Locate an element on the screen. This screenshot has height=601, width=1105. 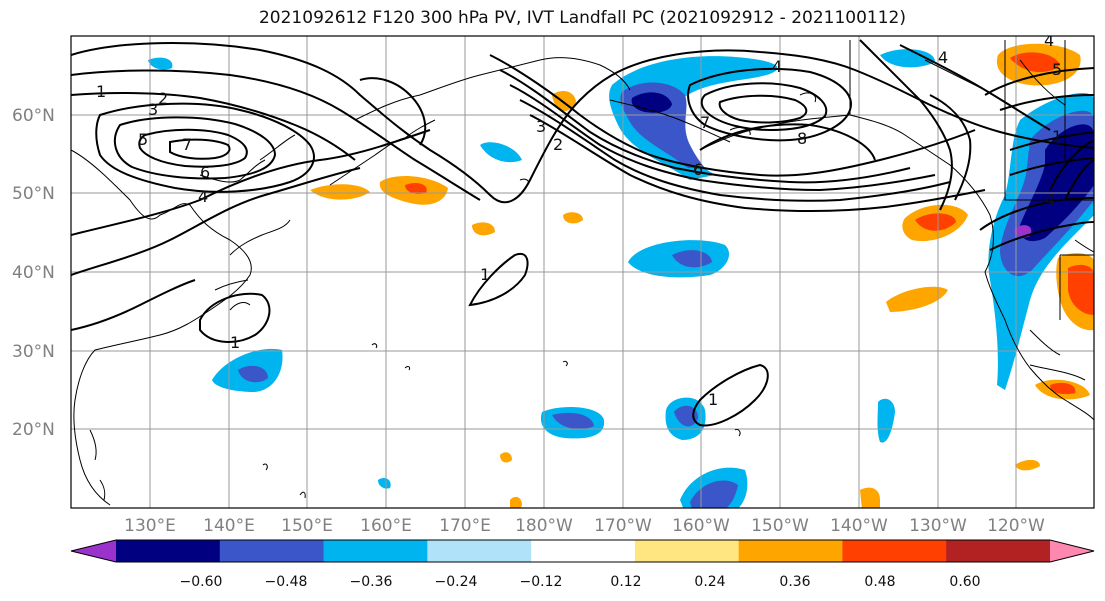
colorbar-tick: −0.36 is located at coordinates (371, 582).